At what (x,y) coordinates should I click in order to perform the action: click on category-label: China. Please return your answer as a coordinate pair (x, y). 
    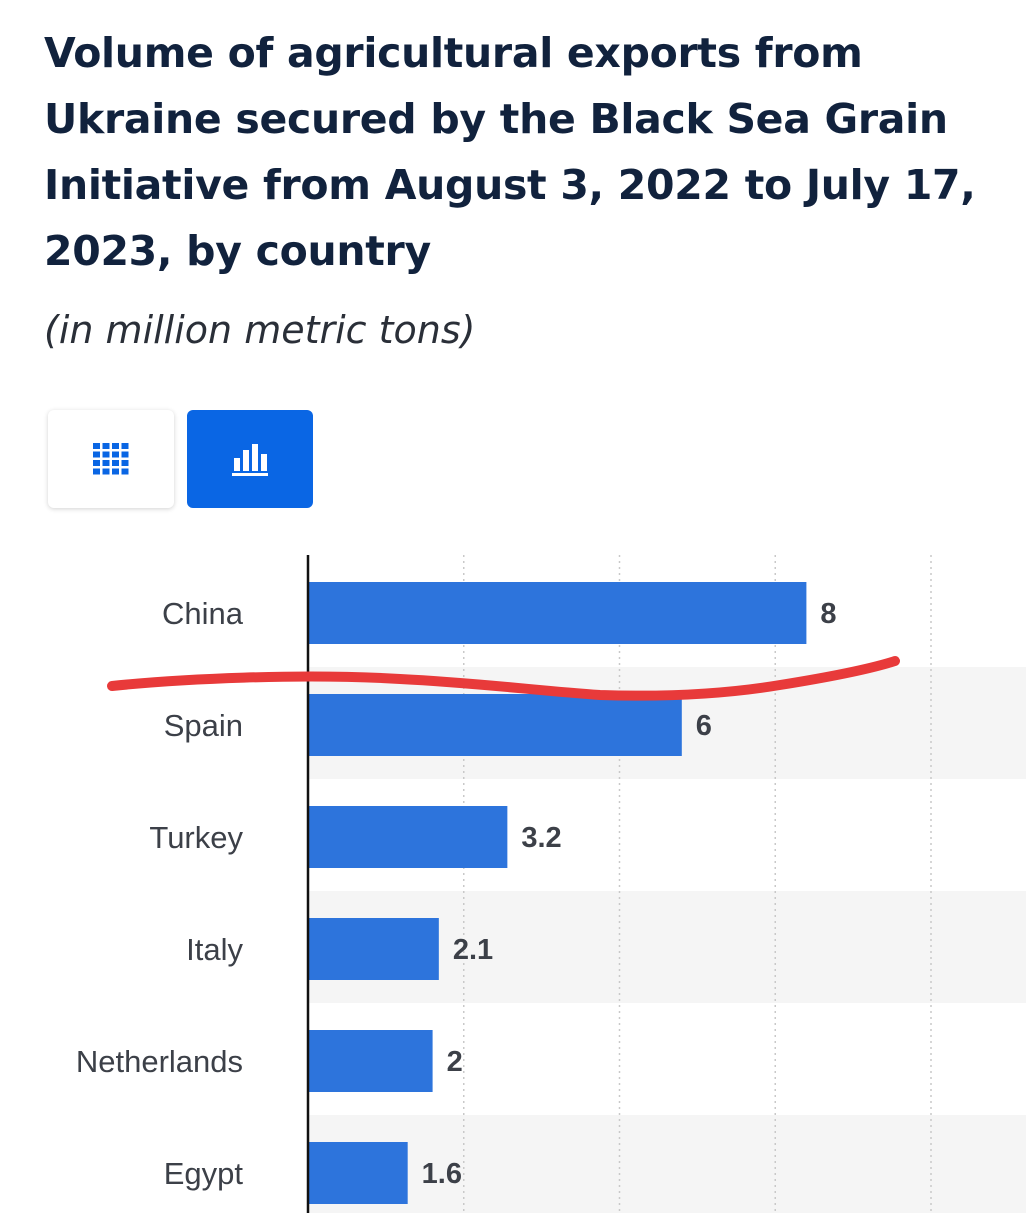
    Looking at the image, I should click on (203, 613).